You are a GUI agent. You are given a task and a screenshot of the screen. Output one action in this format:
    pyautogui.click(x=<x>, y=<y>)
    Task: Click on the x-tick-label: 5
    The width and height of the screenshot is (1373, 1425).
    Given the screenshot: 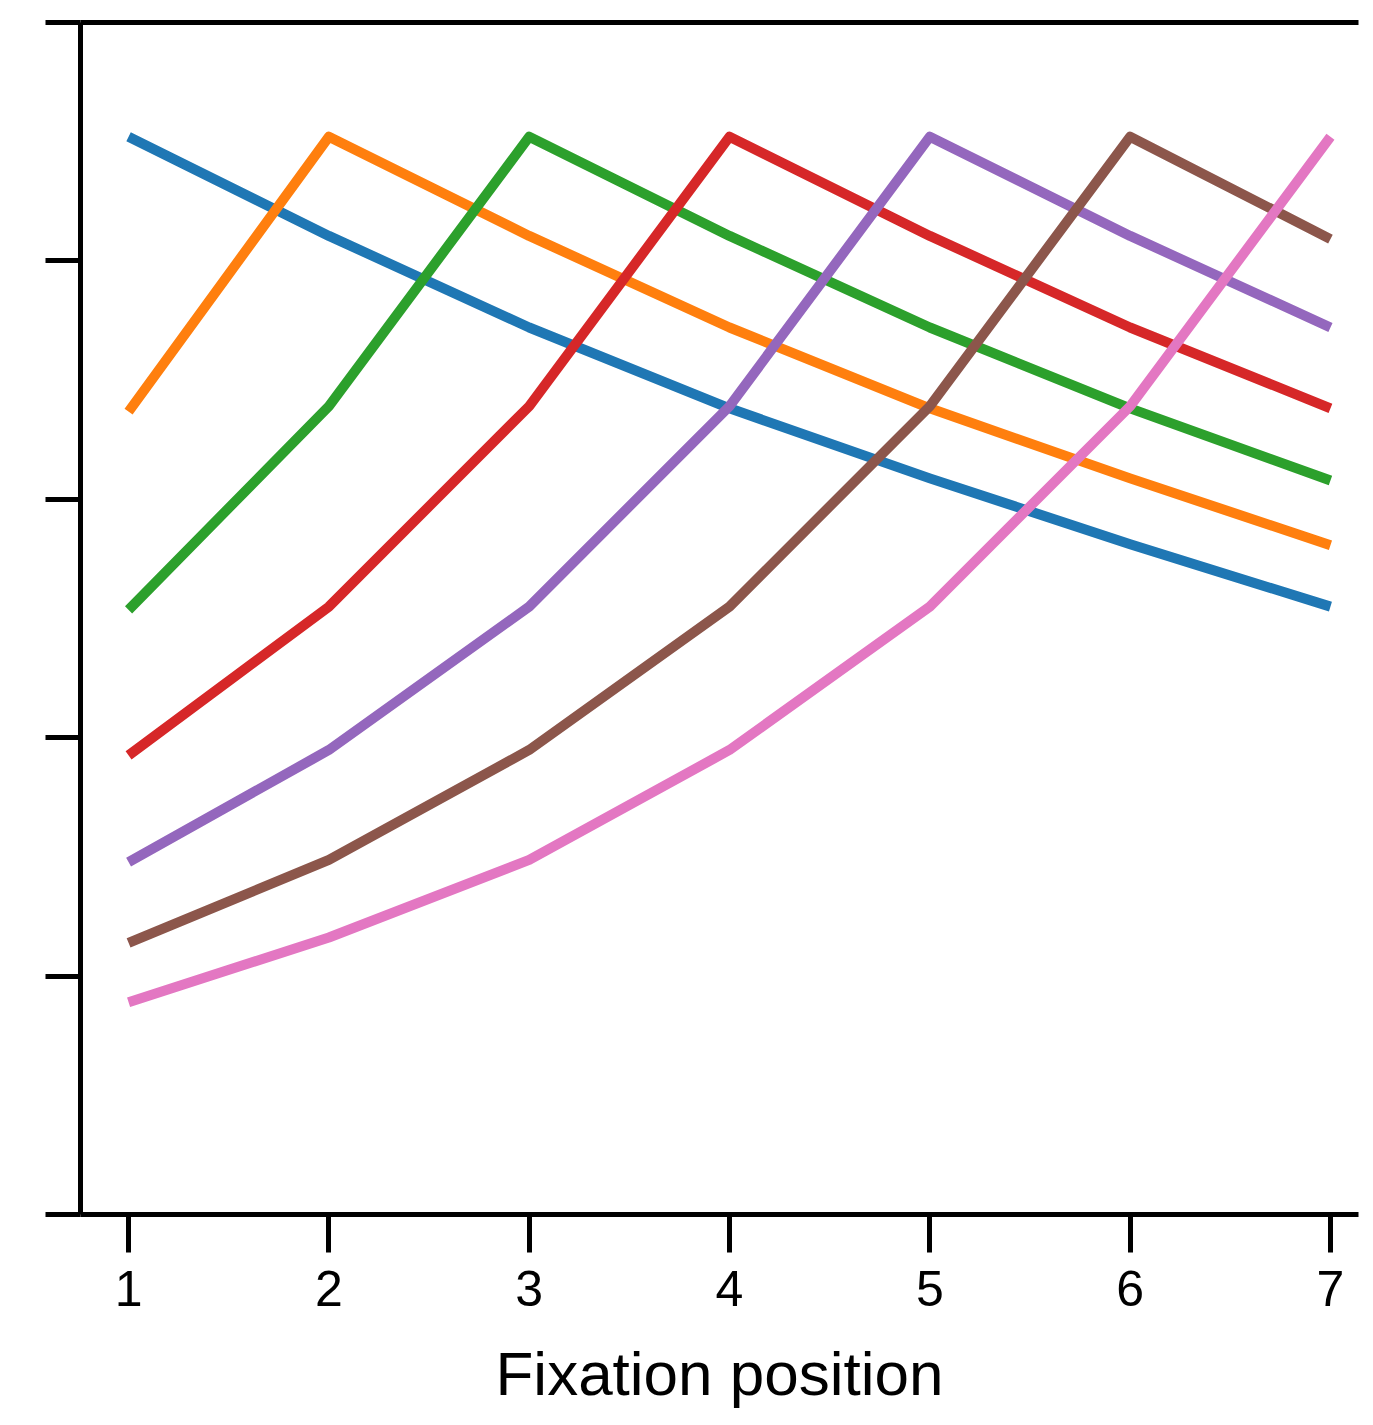 What is the action you would take?
    pyautogui.click(x=929, y=1288)
    